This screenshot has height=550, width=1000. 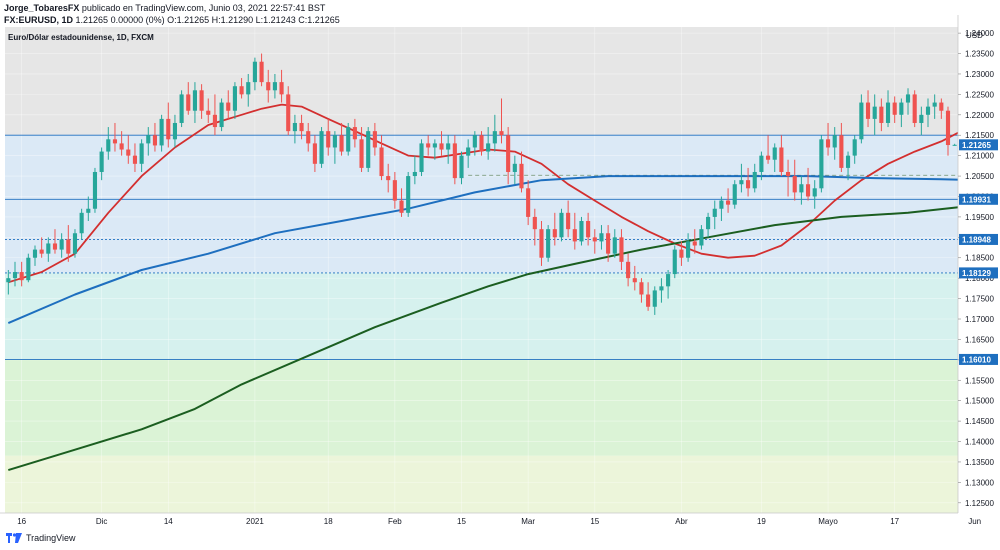 I want to click on y-axis-title: USD, so click(x=974, y=35).